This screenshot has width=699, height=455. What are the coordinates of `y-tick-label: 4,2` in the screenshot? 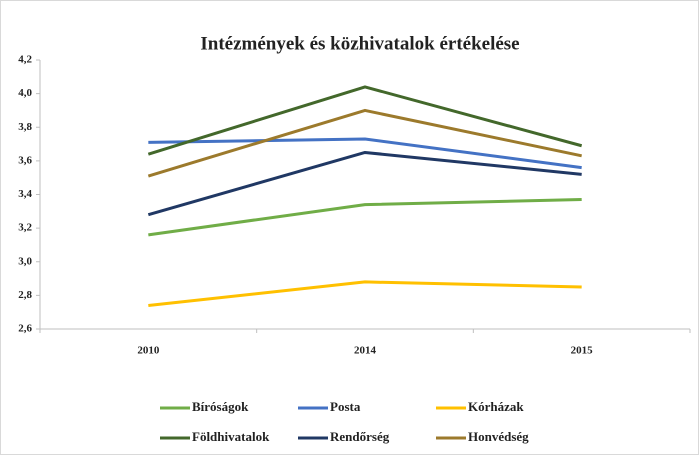 It's located at (25, 60).